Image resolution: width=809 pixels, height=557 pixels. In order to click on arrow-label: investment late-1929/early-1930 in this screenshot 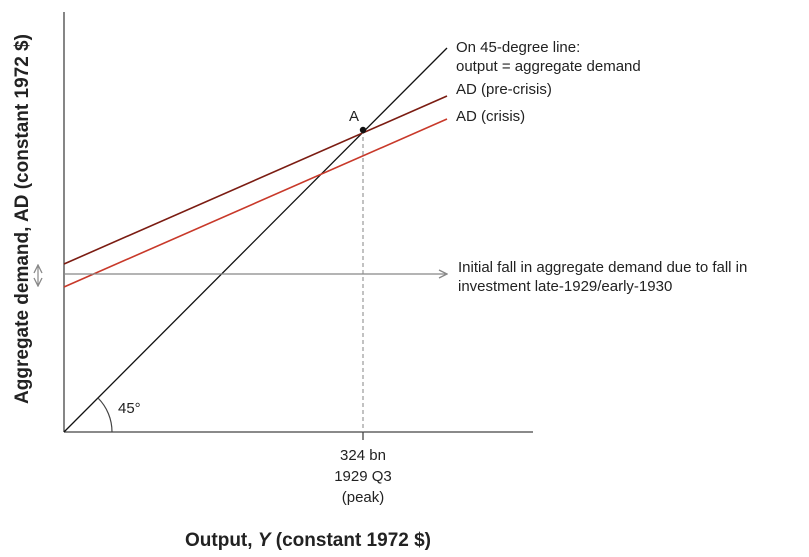, I will do `click(565, 286)`.